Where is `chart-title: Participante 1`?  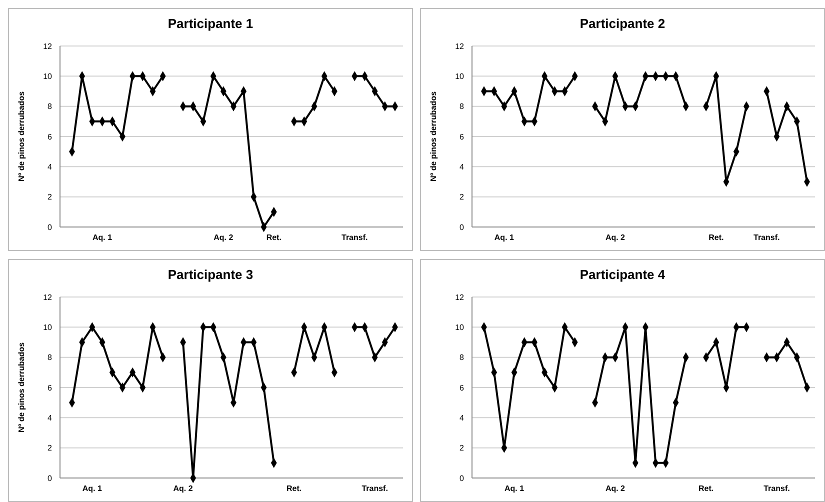 chart-title: Participante 1 is located at coordinates (211, 23).